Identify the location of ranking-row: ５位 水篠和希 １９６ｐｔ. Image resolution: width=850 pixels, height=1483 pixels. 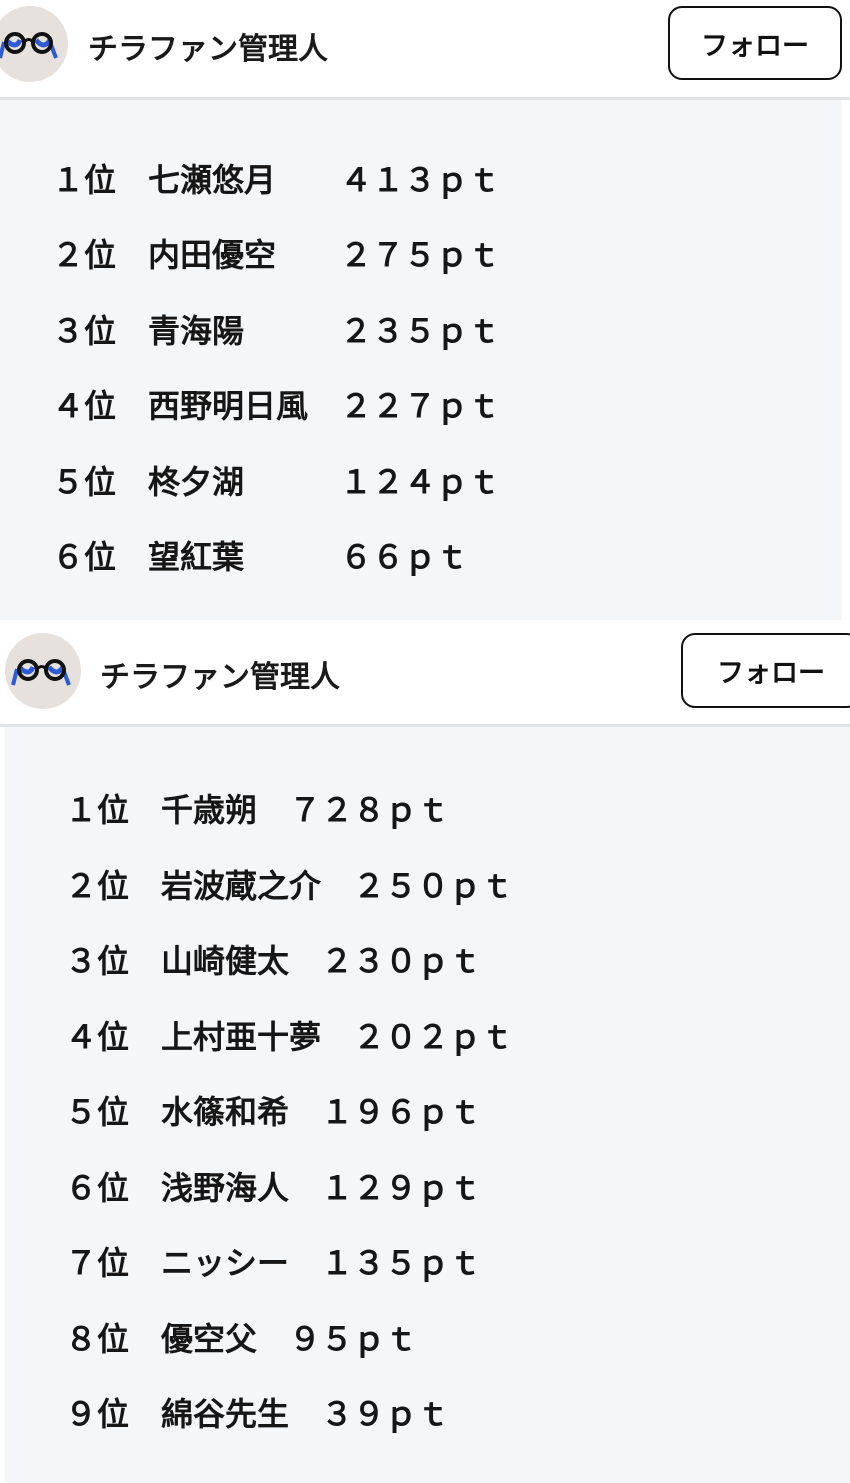
(273, 1112).